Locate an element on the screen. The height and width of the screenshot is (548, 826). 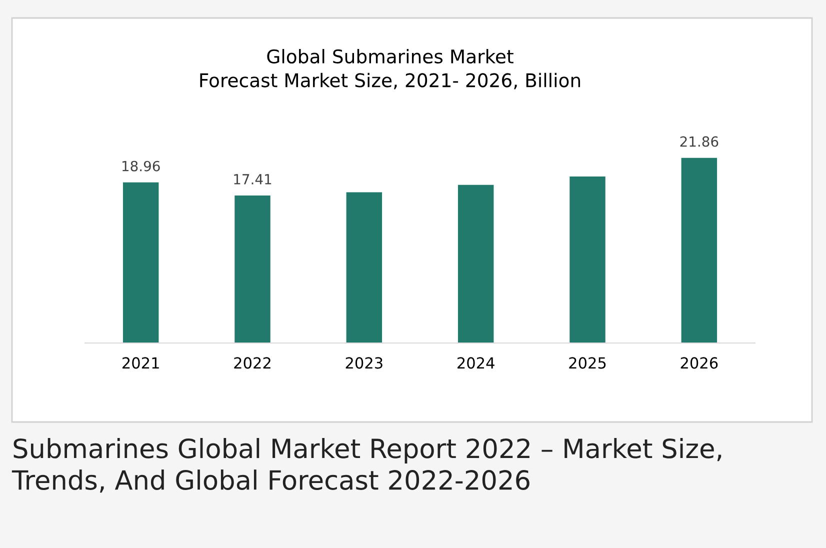
x-tick-label: 2022 is located at coordinates (252, 363).